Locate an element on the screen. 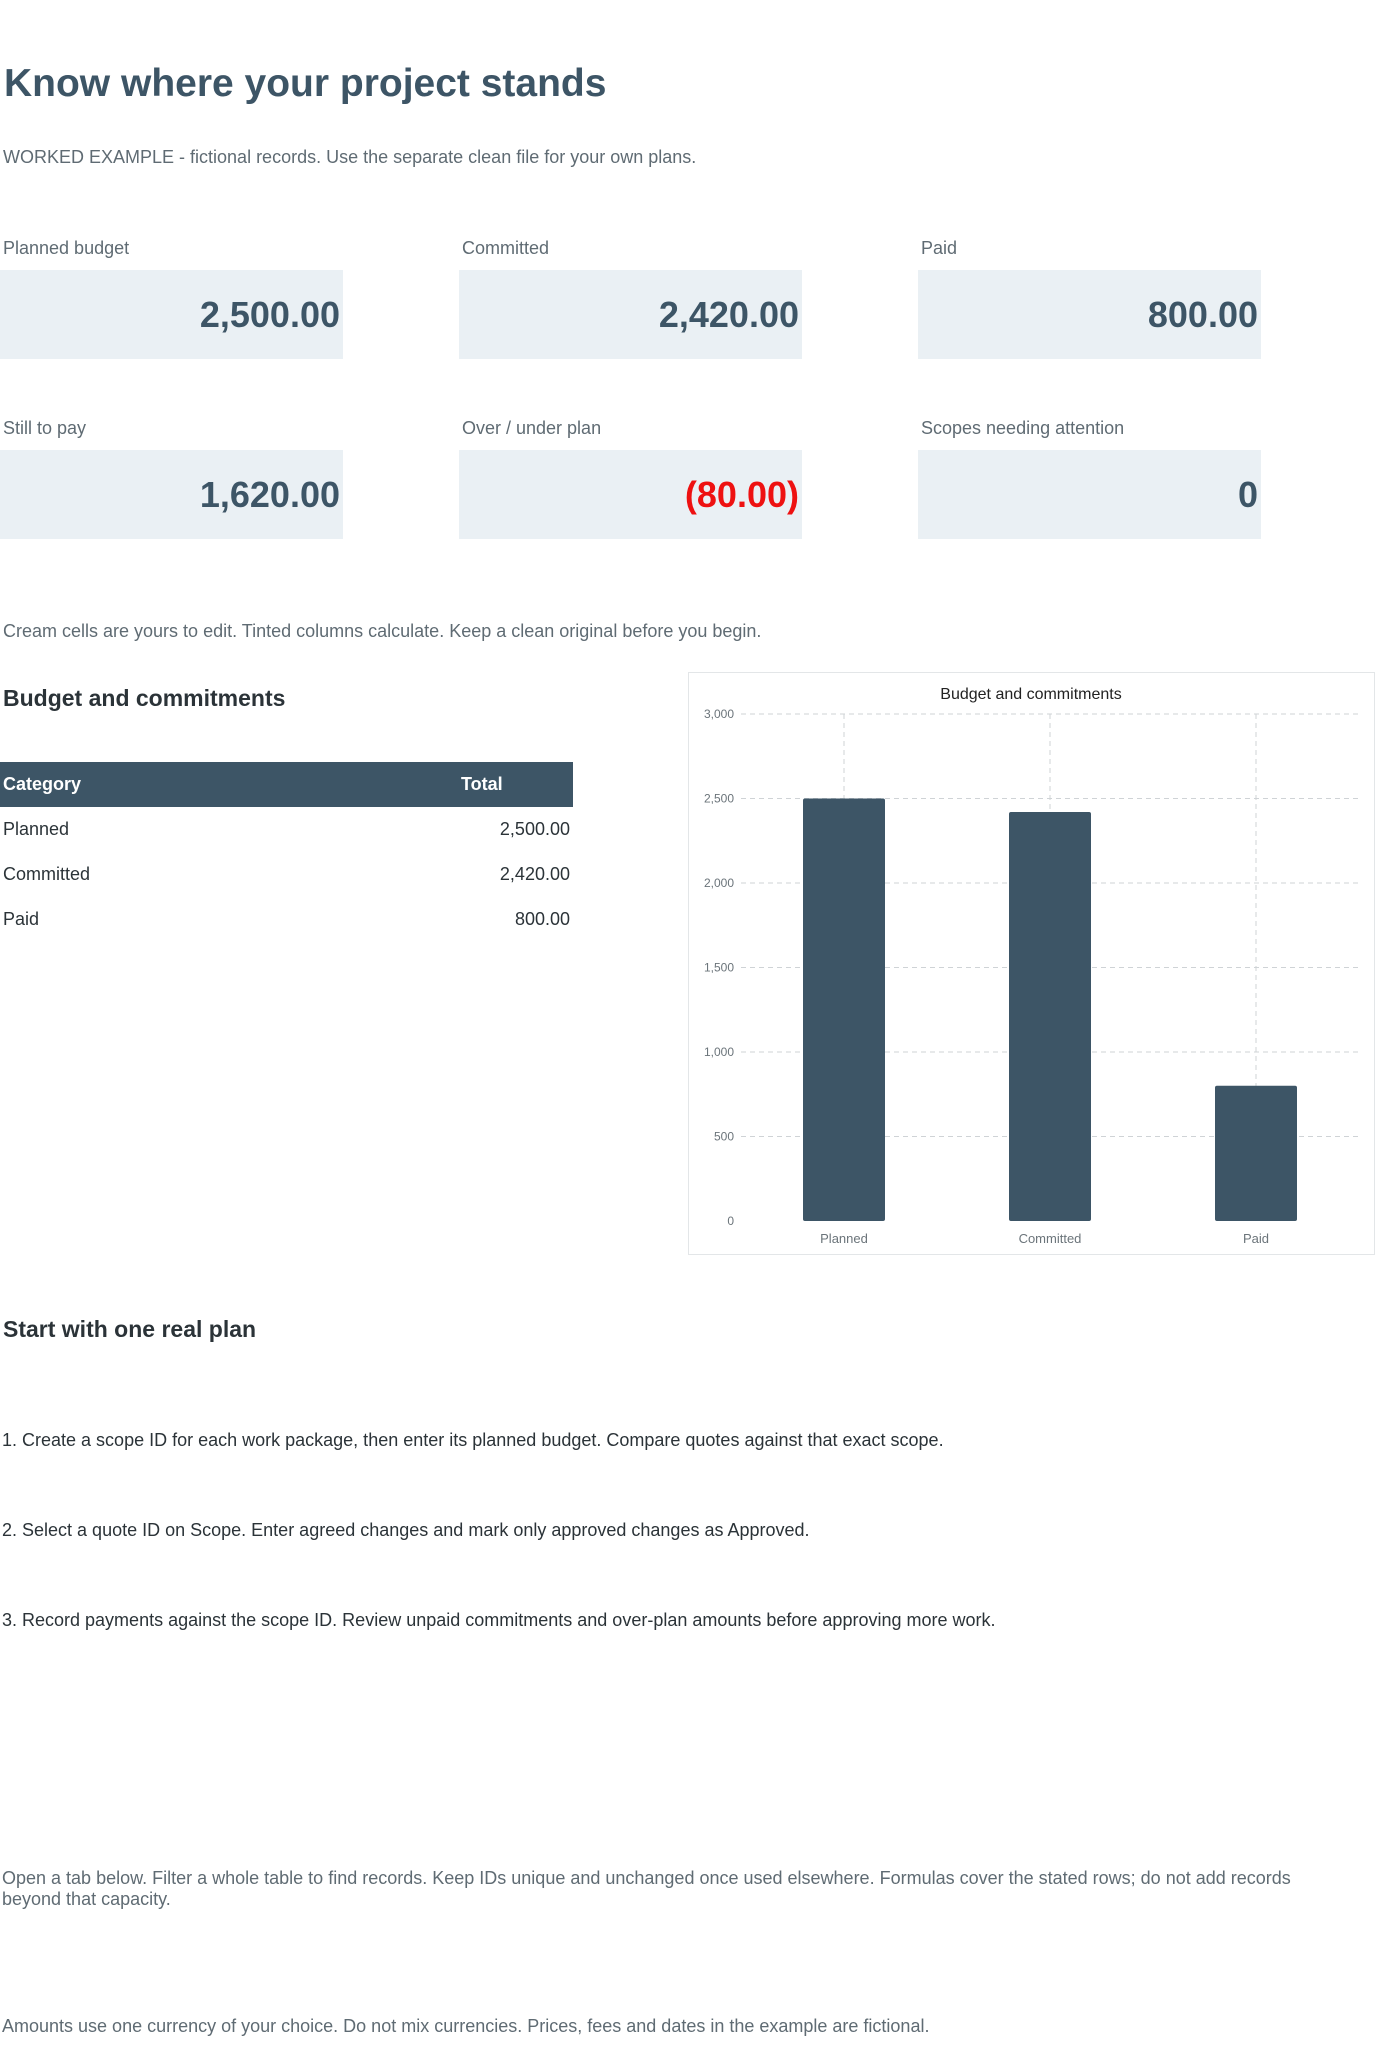  kpi-over-under-value: (80.00) is located at coordinates (630, 494).